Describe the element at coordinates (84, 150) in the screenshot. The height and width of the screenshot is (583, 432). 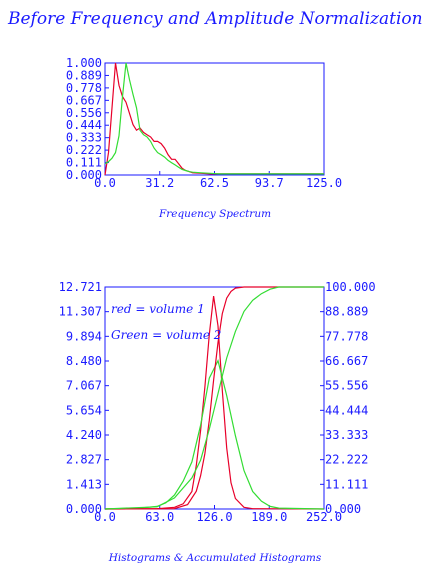
I see `y-tick-label: 0.222` at that location.